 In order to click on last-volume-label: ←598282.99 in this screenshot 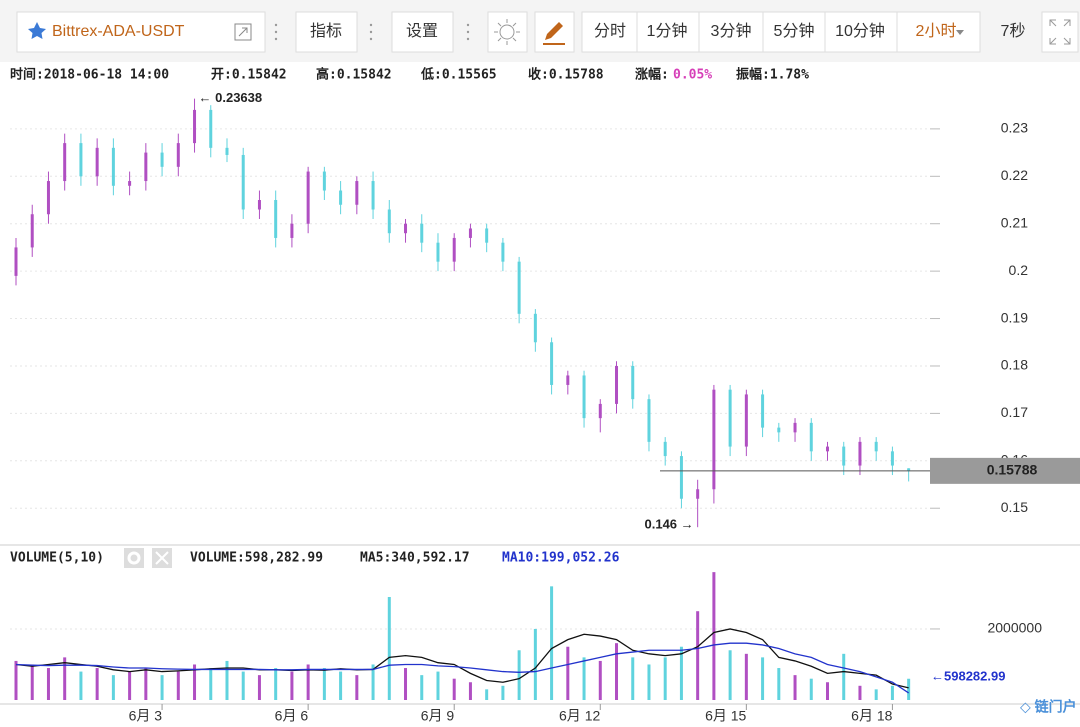, I will do `click(968, 675)`.